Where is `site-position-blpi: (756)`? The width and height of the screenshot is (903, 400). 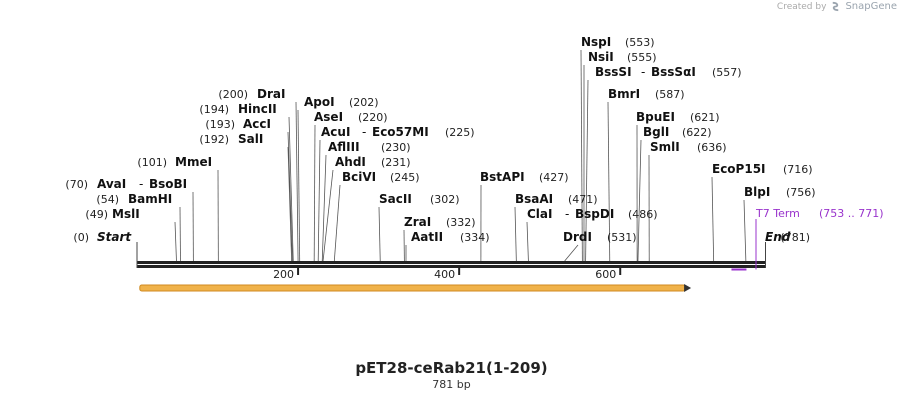
site-position-blpi: (756) is located at coordinates (801, 192).